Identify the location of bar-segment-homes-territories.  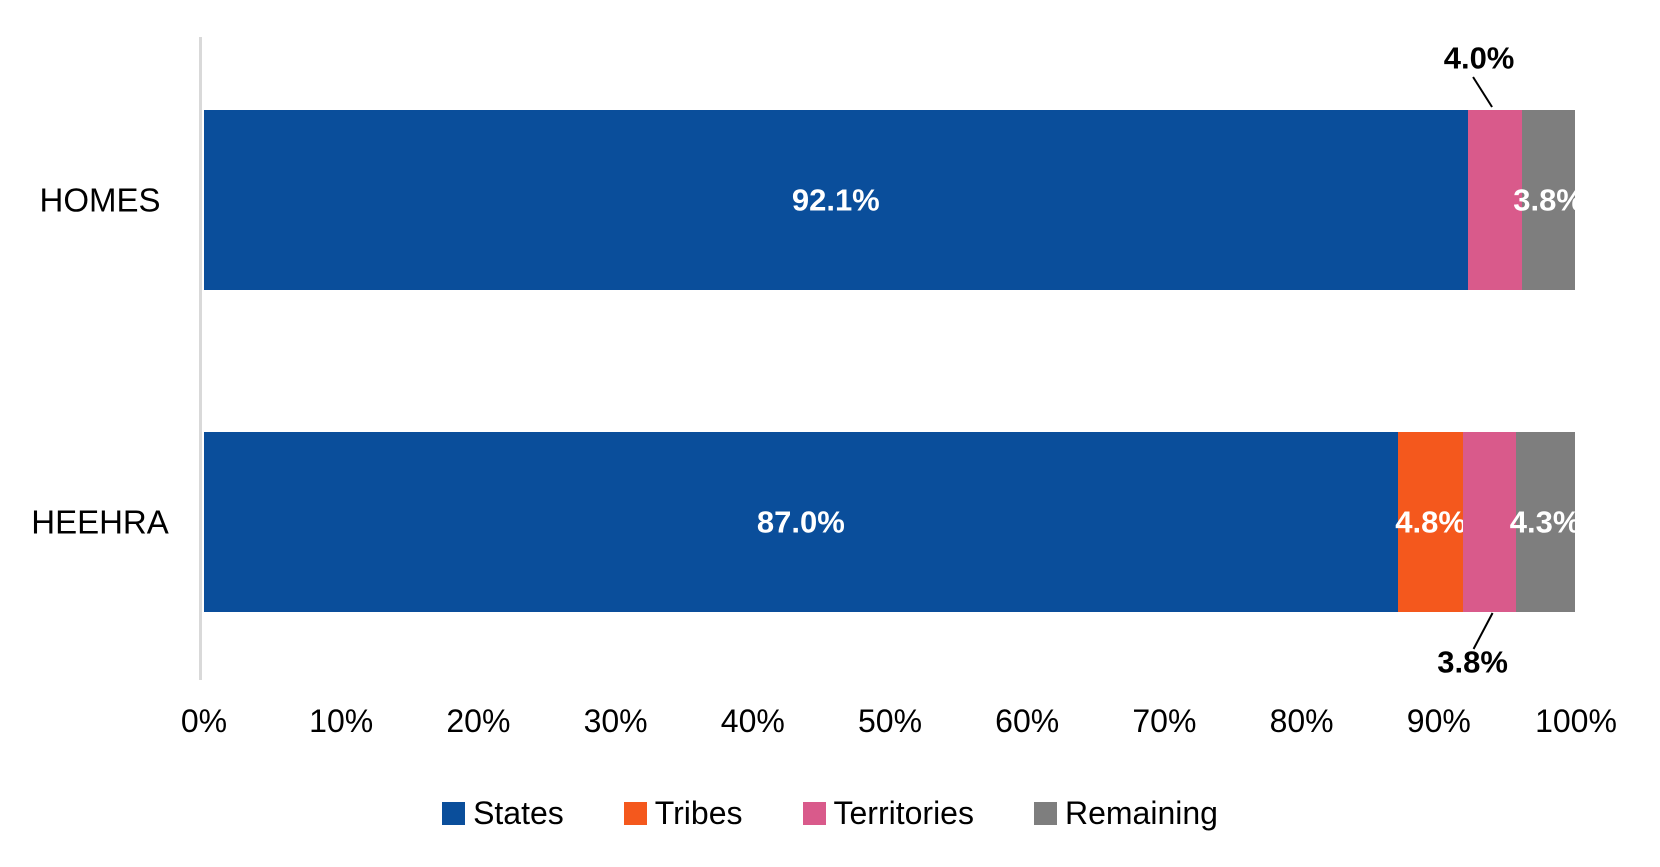
(1495, 200).